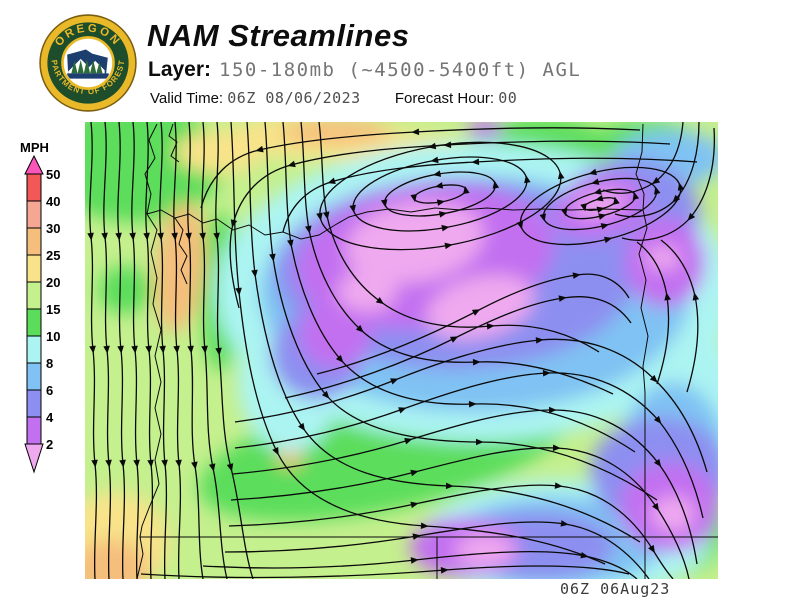  What do you see at coordinates (642, 351) in the screenshot?
I see `border-idaho` at bounding box center [642, 351].